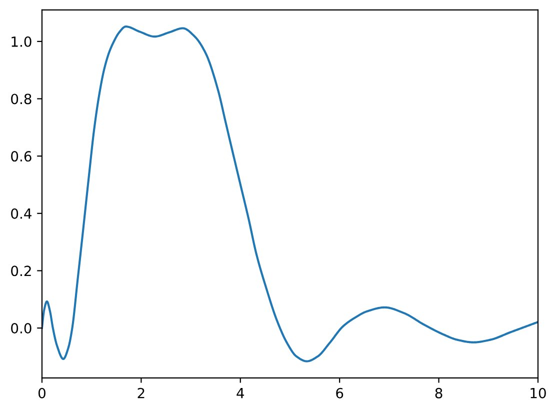 The image size is (556, 413). What do you see at coordinates (42, 393) in the screenshot?
I see `x-tick-label: 0` at bounding box center [42, 393].